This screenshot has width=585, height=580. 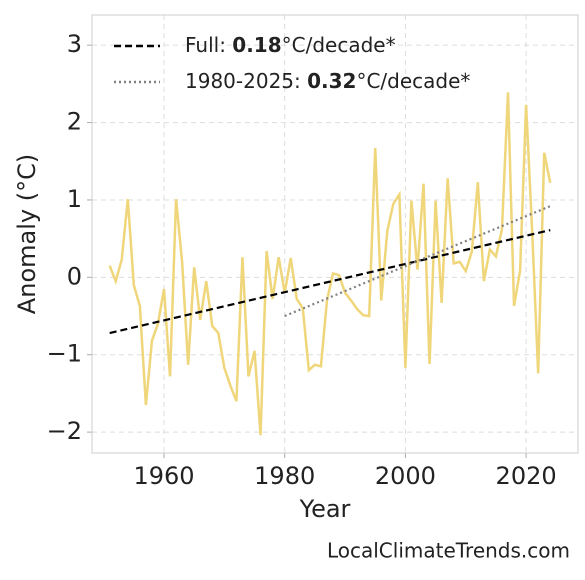 I want to click on legend-label-part: Full:, so click(x=208, y=45).